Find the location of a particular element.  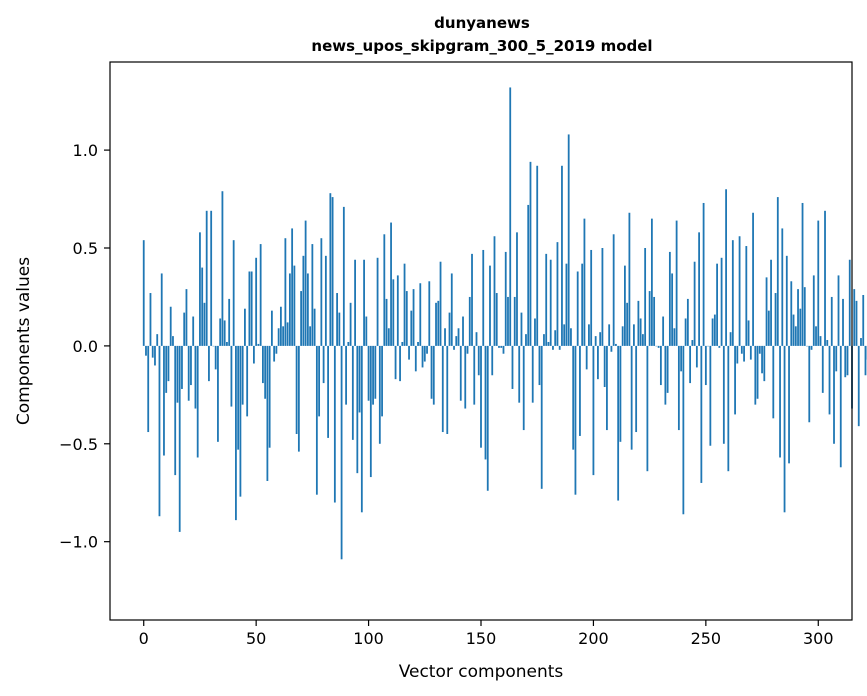

x-tick-label: 50 is located at coordinates (256, 638).